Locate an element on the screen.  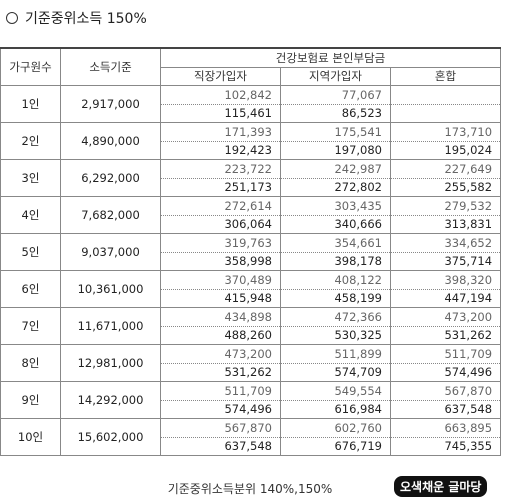
header: 소득기준 is located at coordinates (110, 66).